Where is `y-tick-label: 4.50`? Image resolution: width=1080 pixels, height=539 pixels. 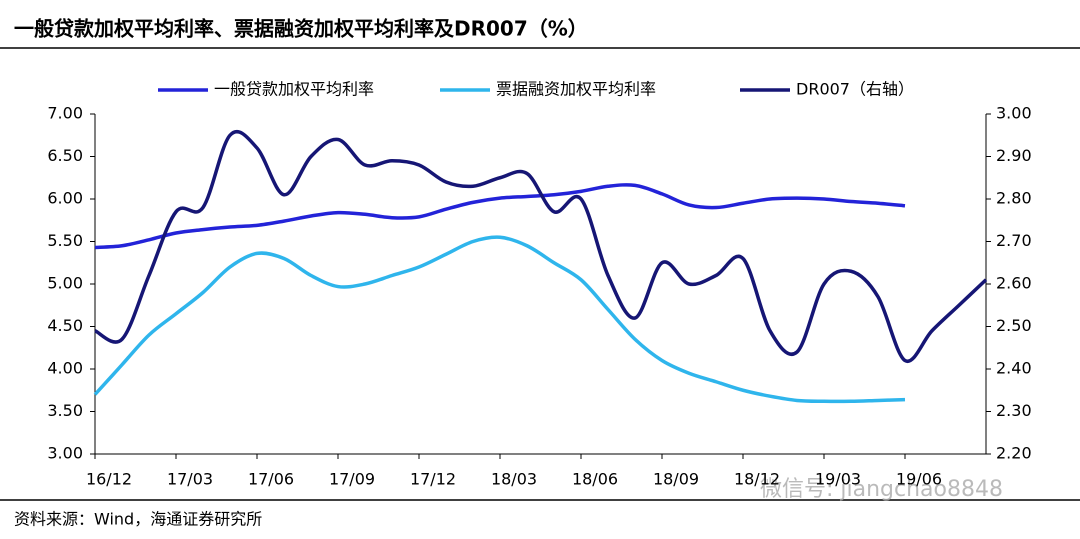 y-tick-label: 4.50 is located at coordinates (65, 325).